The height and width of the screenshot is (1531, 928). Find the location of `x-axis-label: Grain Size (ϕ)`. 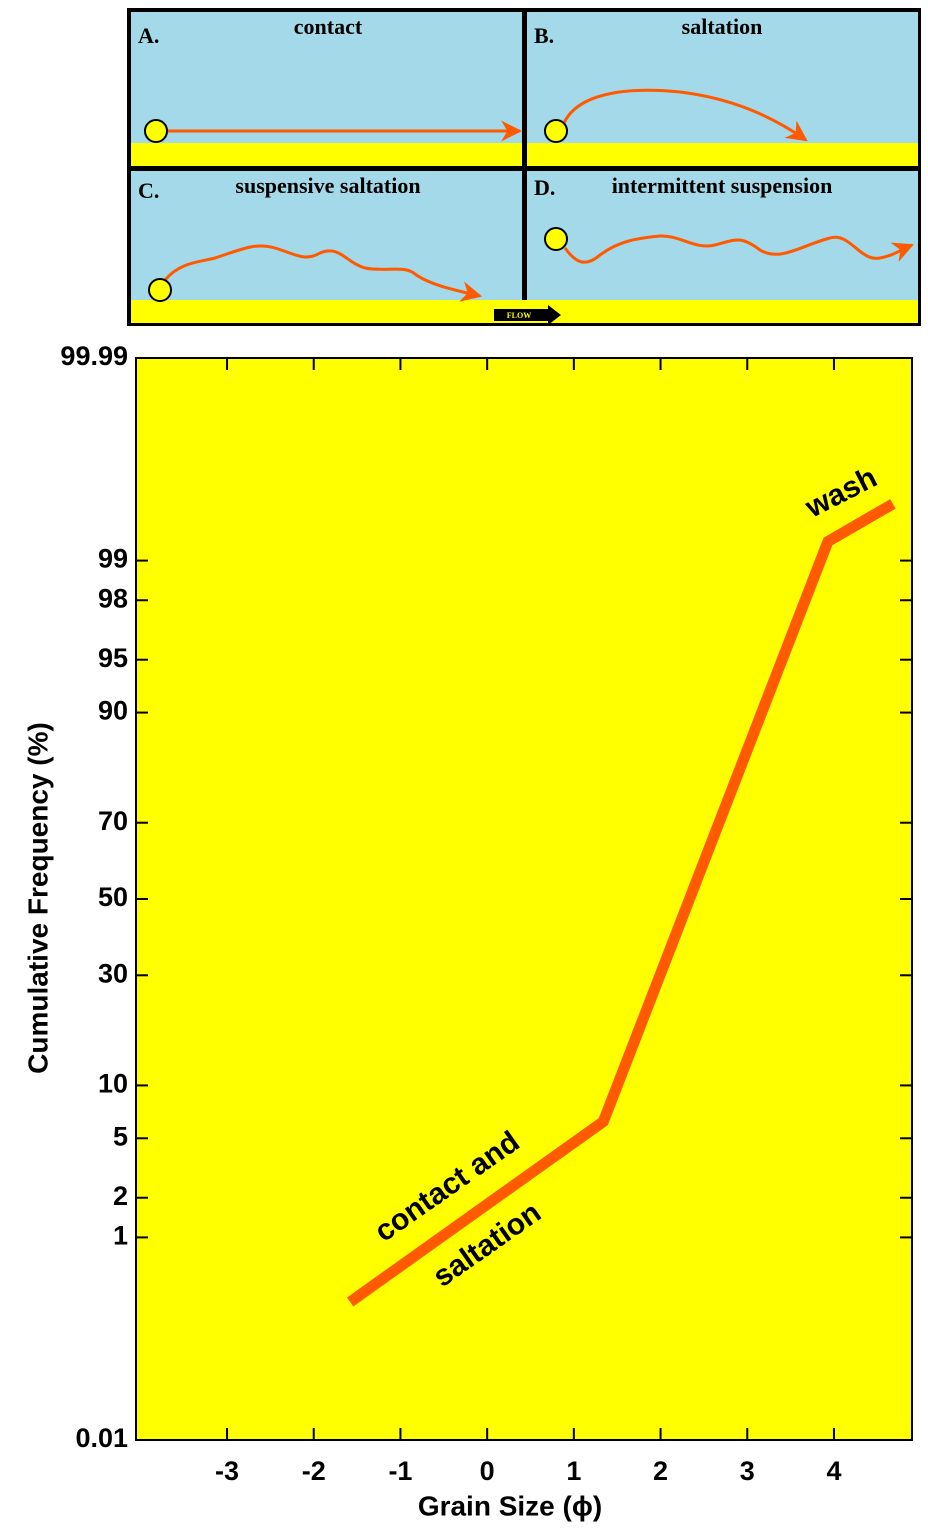

x-axis-label: Grain Size (ϕ) is located at coordinates (510, 1505).